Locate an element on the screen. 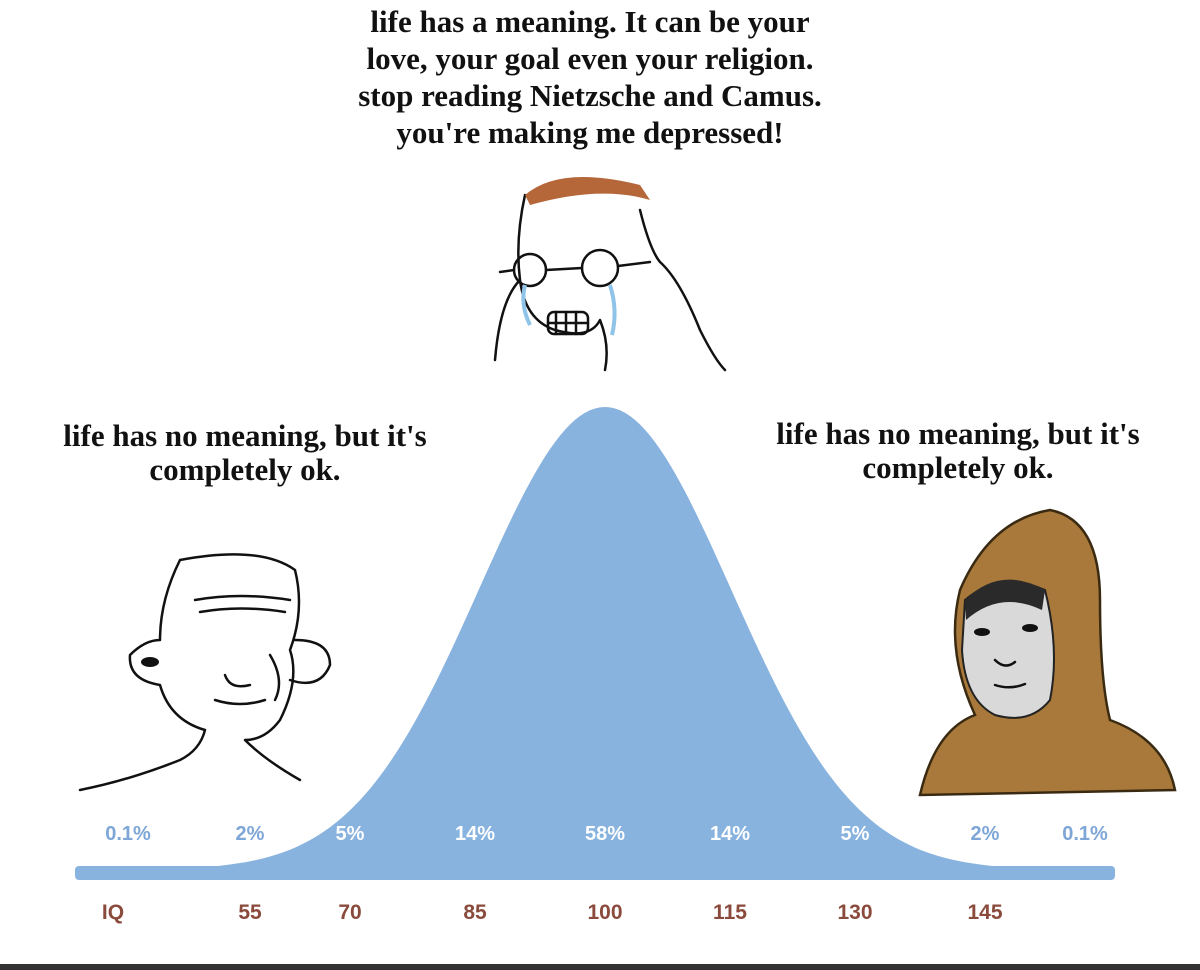 Image resolution: width=1200 pixels, height=970 pixels. iq-tick: 55 is located at coordinates (250, 912).